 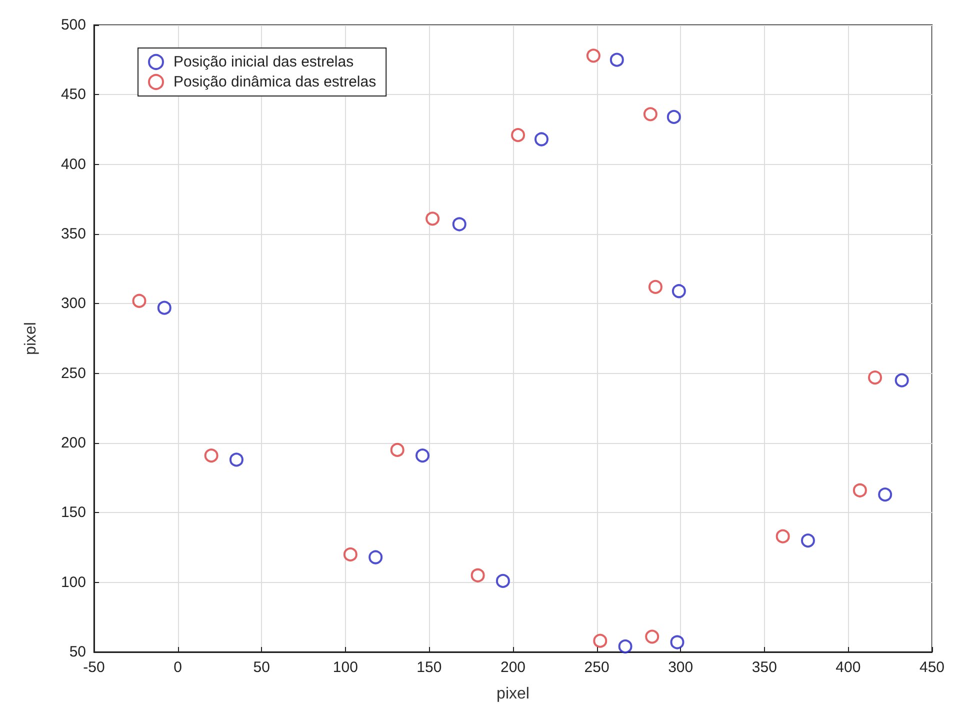 What do you see at coordinates (264, 62) in the screenshot?
I see `legend-label: Posição inicial das estrelas` at bounding box center [264, 62].